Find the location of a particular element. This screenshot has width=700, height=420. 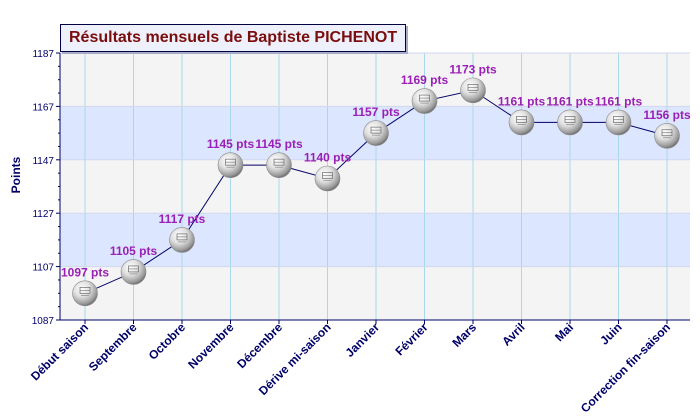

y-tick-label: 1127 is located at coordinates (43, 214).